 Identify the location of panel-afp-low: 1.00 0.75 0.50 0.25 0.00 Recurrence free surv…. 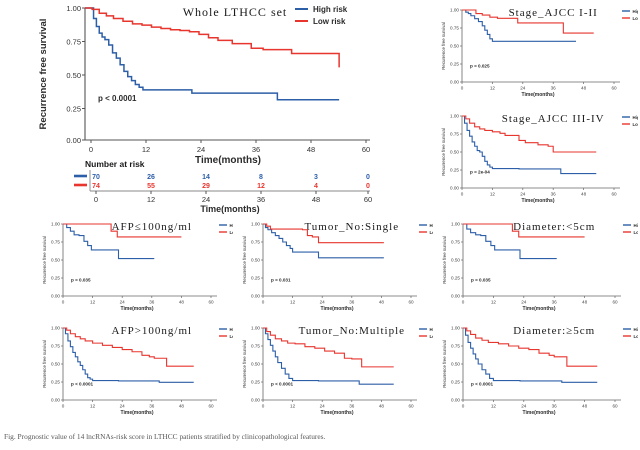
(133, 268).